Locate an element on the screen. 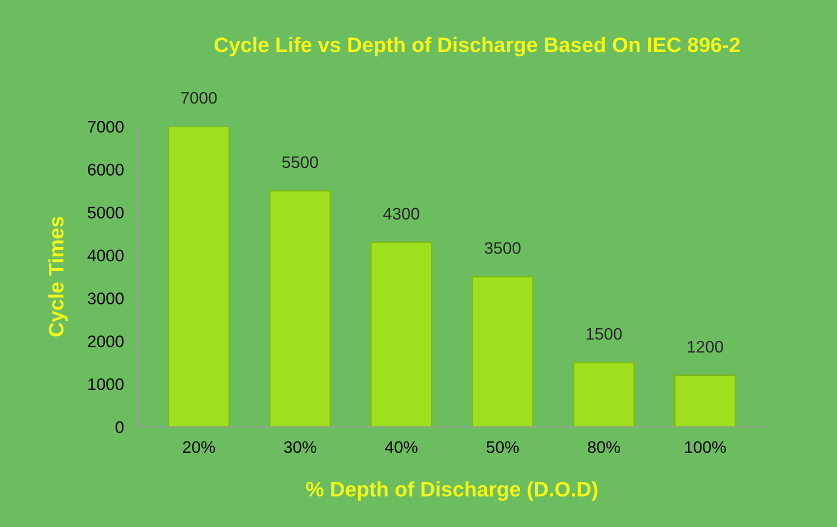 This screenshot has height=527, width=837. x-tick-label: 20% is located at coordinates (199, 447).